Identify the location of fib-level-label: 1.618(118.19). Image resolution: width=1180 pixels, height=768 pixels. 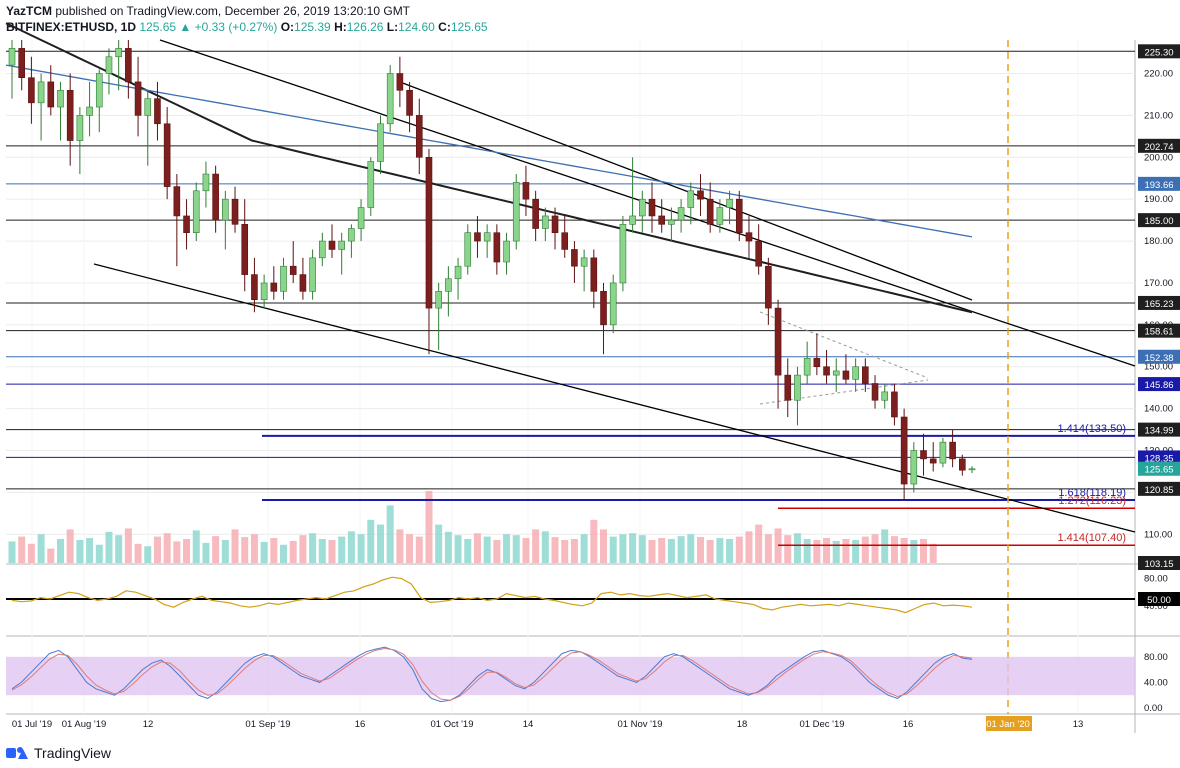
(1092, 493).